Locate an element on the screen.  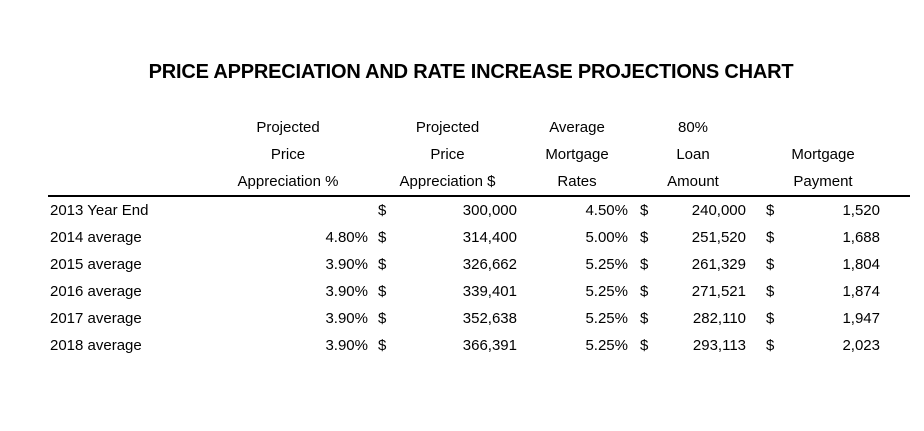
mortgage-payment-cell: $1,520 is located at coordinates (834, 210).